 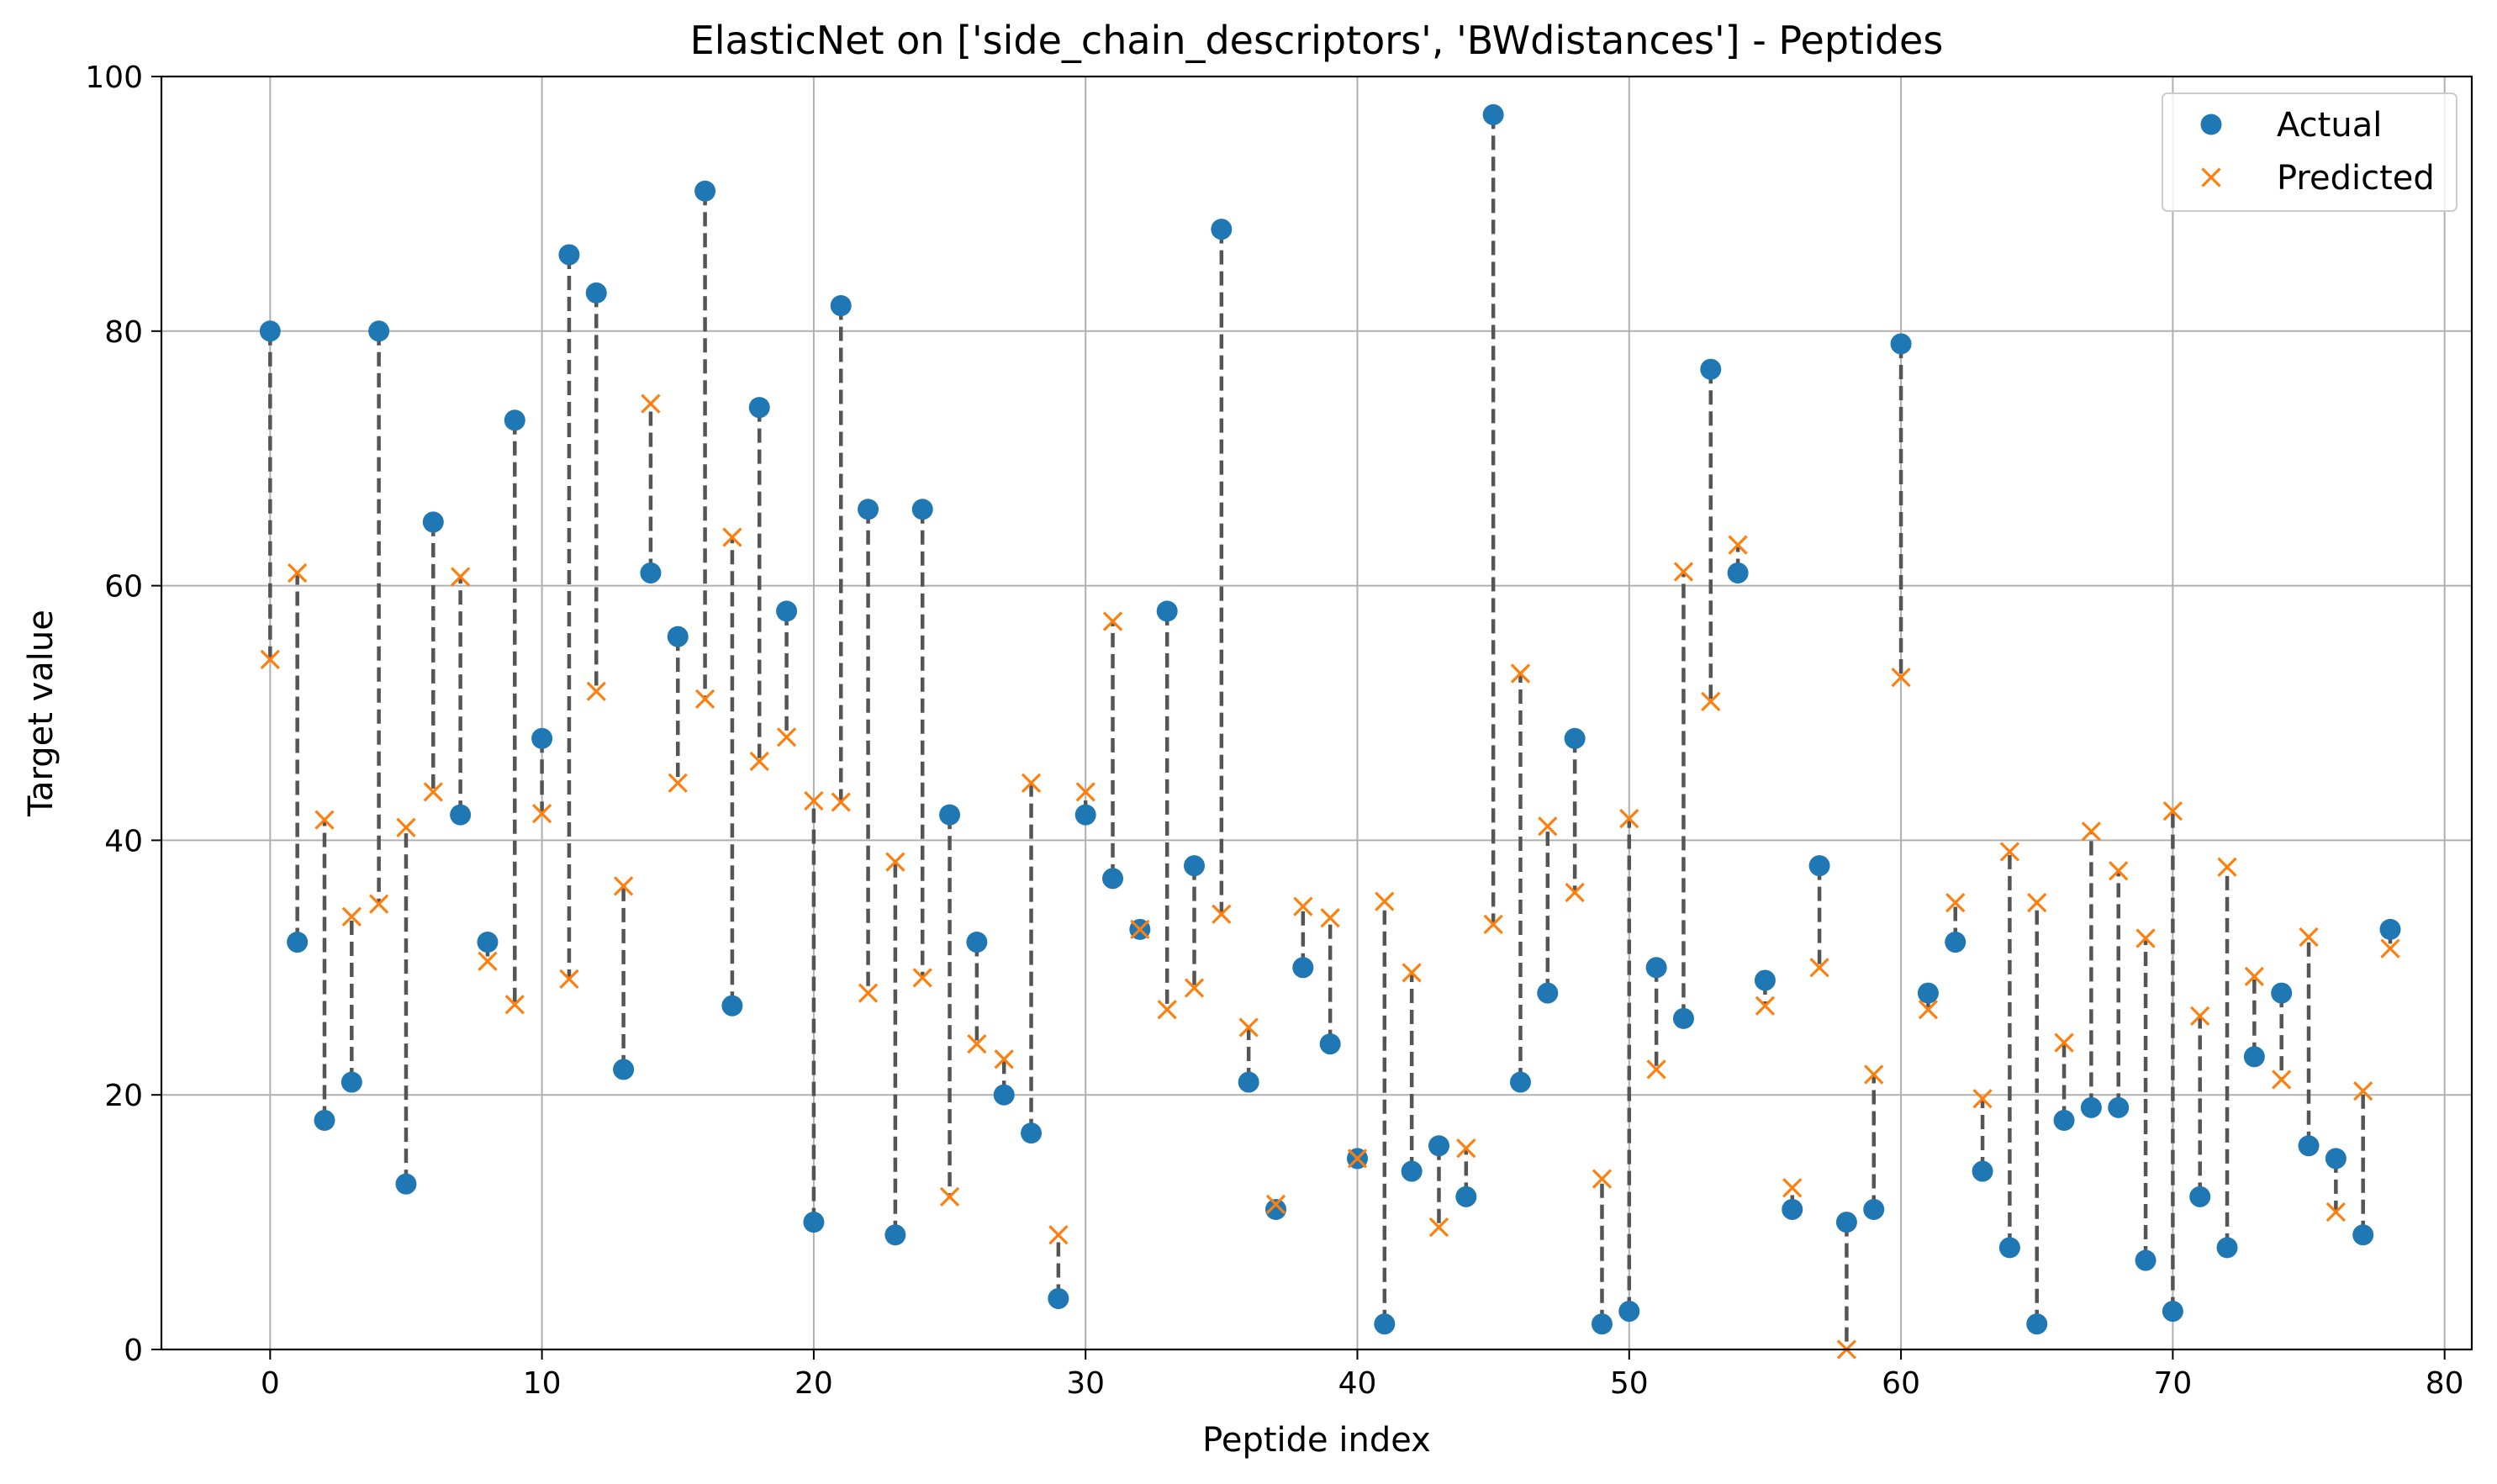 What do you see at coordinates (2172, 1383) in the screenshot?
I see `x-tick-label: 70` at bounding box center [2172, 1383].